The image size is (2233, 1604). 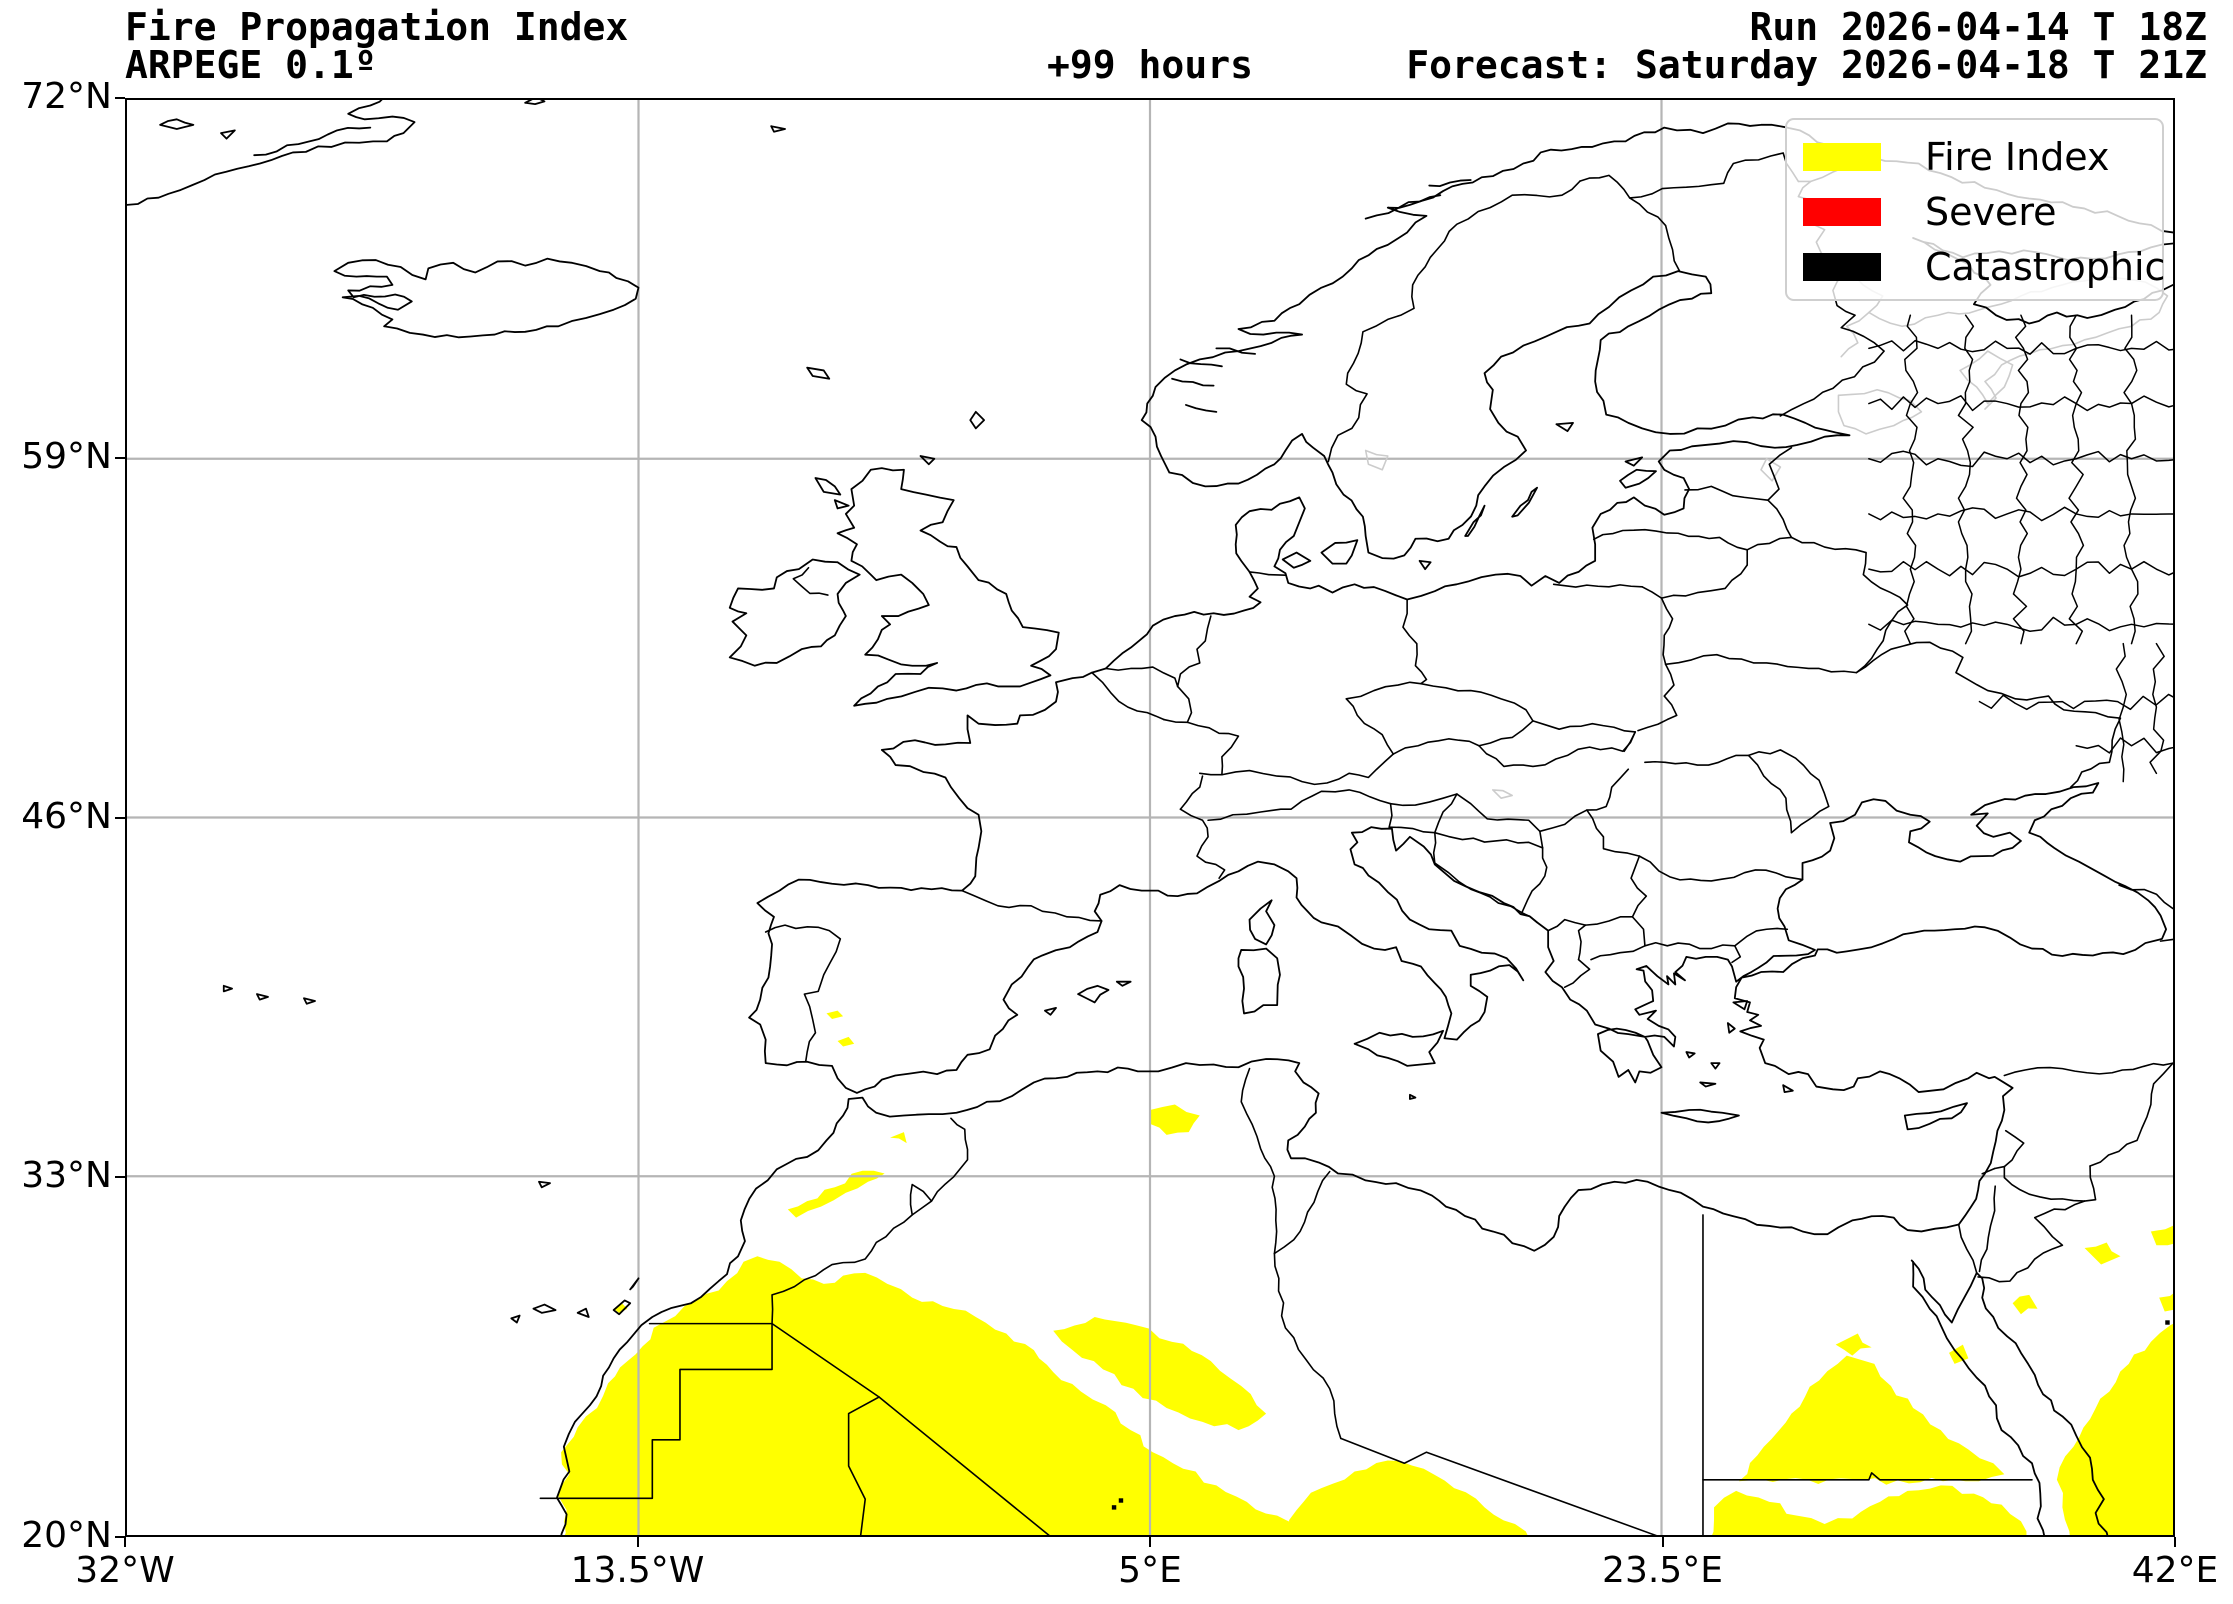 I want to click on y-tick-label: 59°N, so click(x=66, y=456).